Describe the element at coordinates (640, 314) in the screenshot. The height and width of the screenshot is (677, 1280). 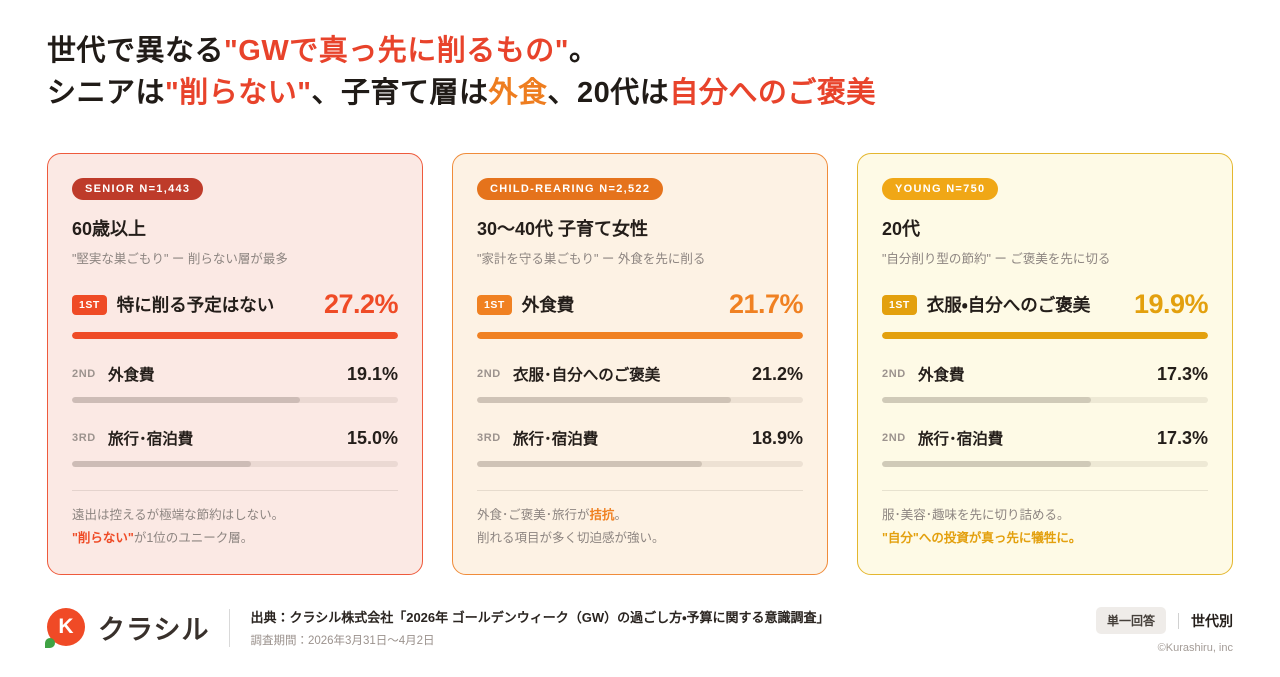
I see `child-rearing-rank-1: 1ST 外食費 21.7%` at that location.